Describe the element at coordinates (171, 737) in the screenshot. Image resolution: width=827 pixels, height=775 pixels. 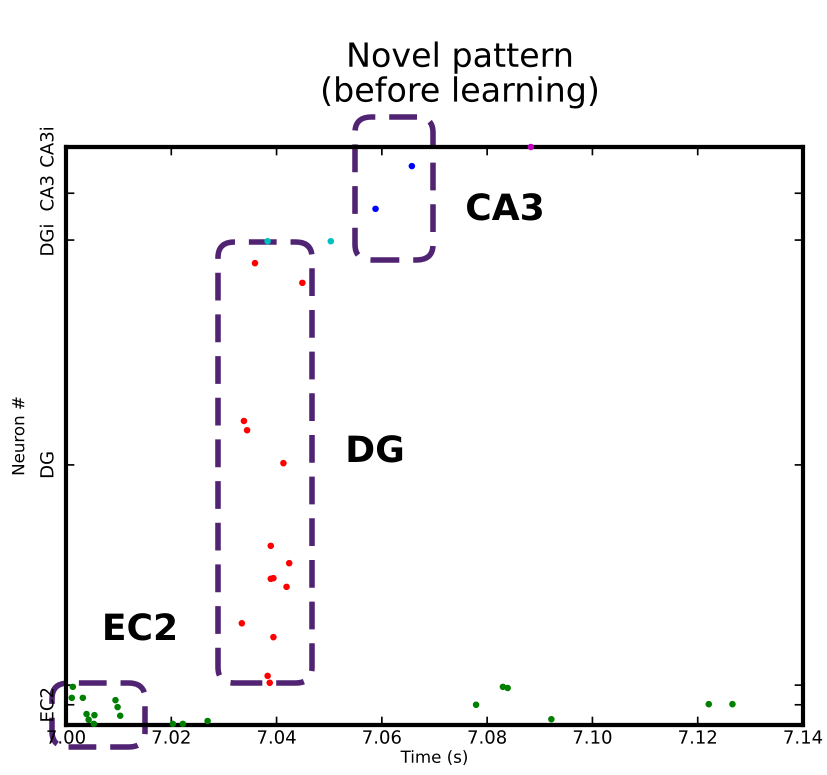
I see `x-tick-label: 7.02` at that location.